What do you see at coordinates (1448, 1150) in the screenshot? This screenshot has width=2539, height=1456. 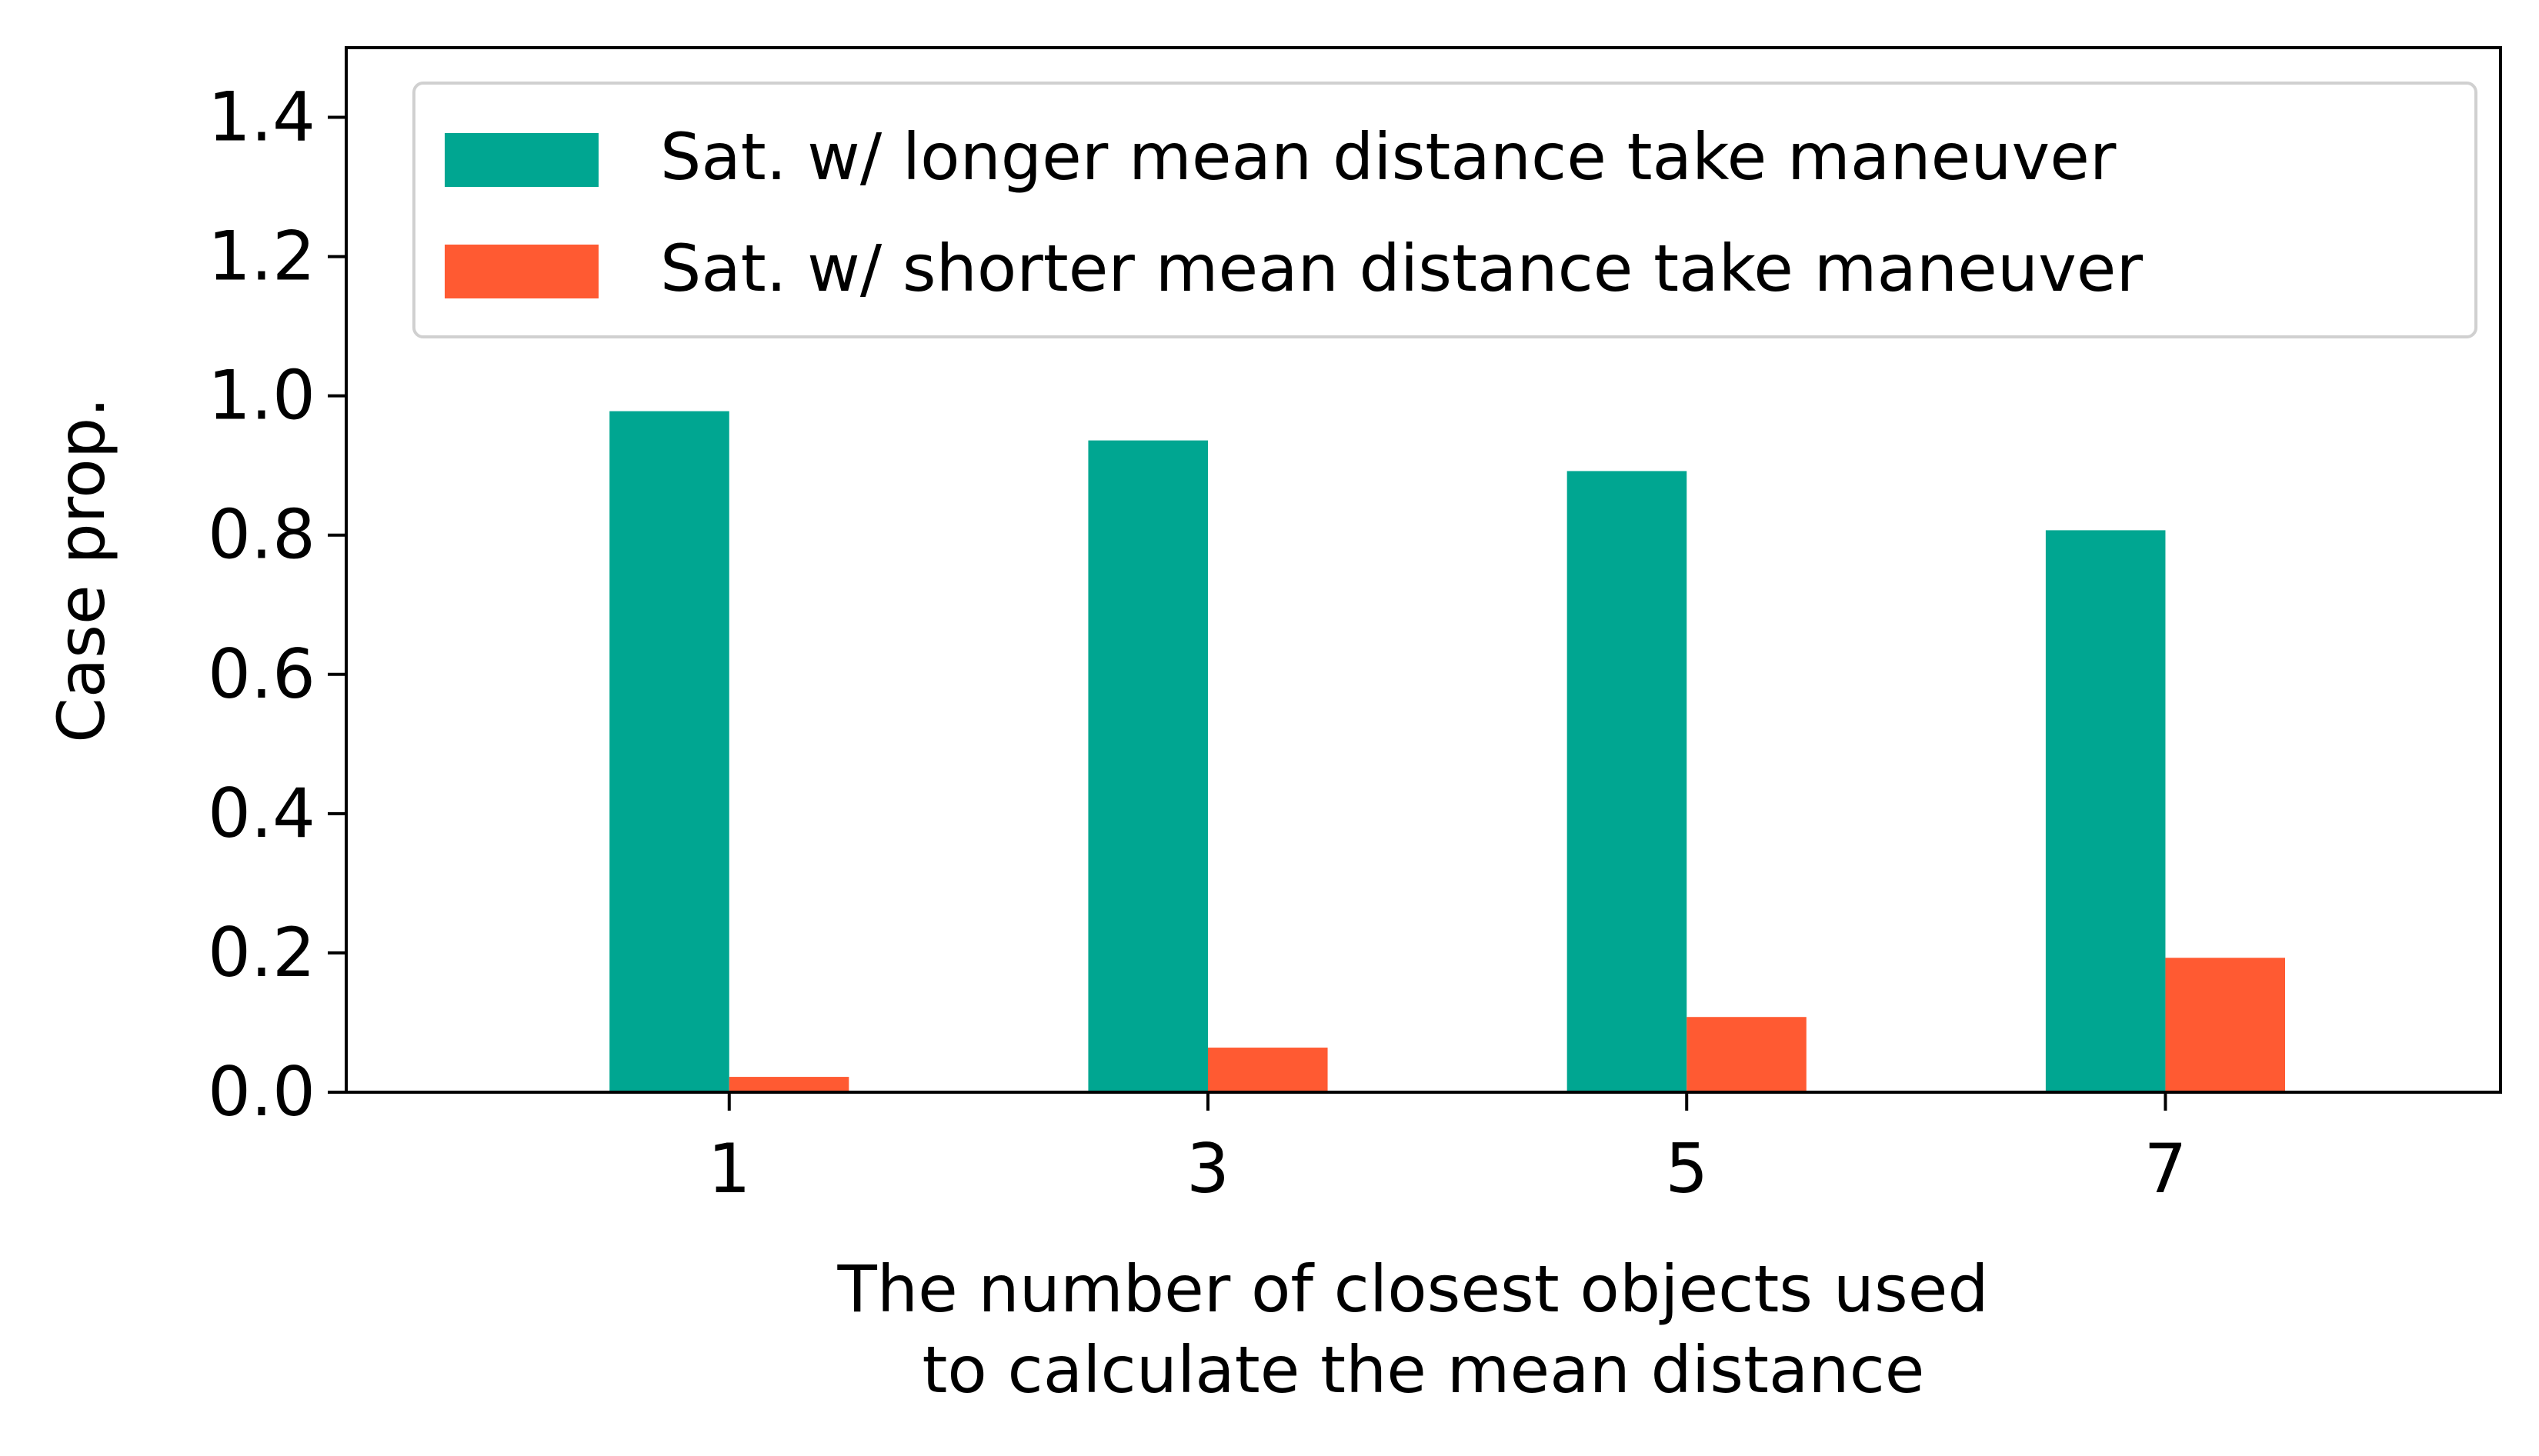 I see `x-axis: 1 3 5 7` at bounding box center [1448, 1150].